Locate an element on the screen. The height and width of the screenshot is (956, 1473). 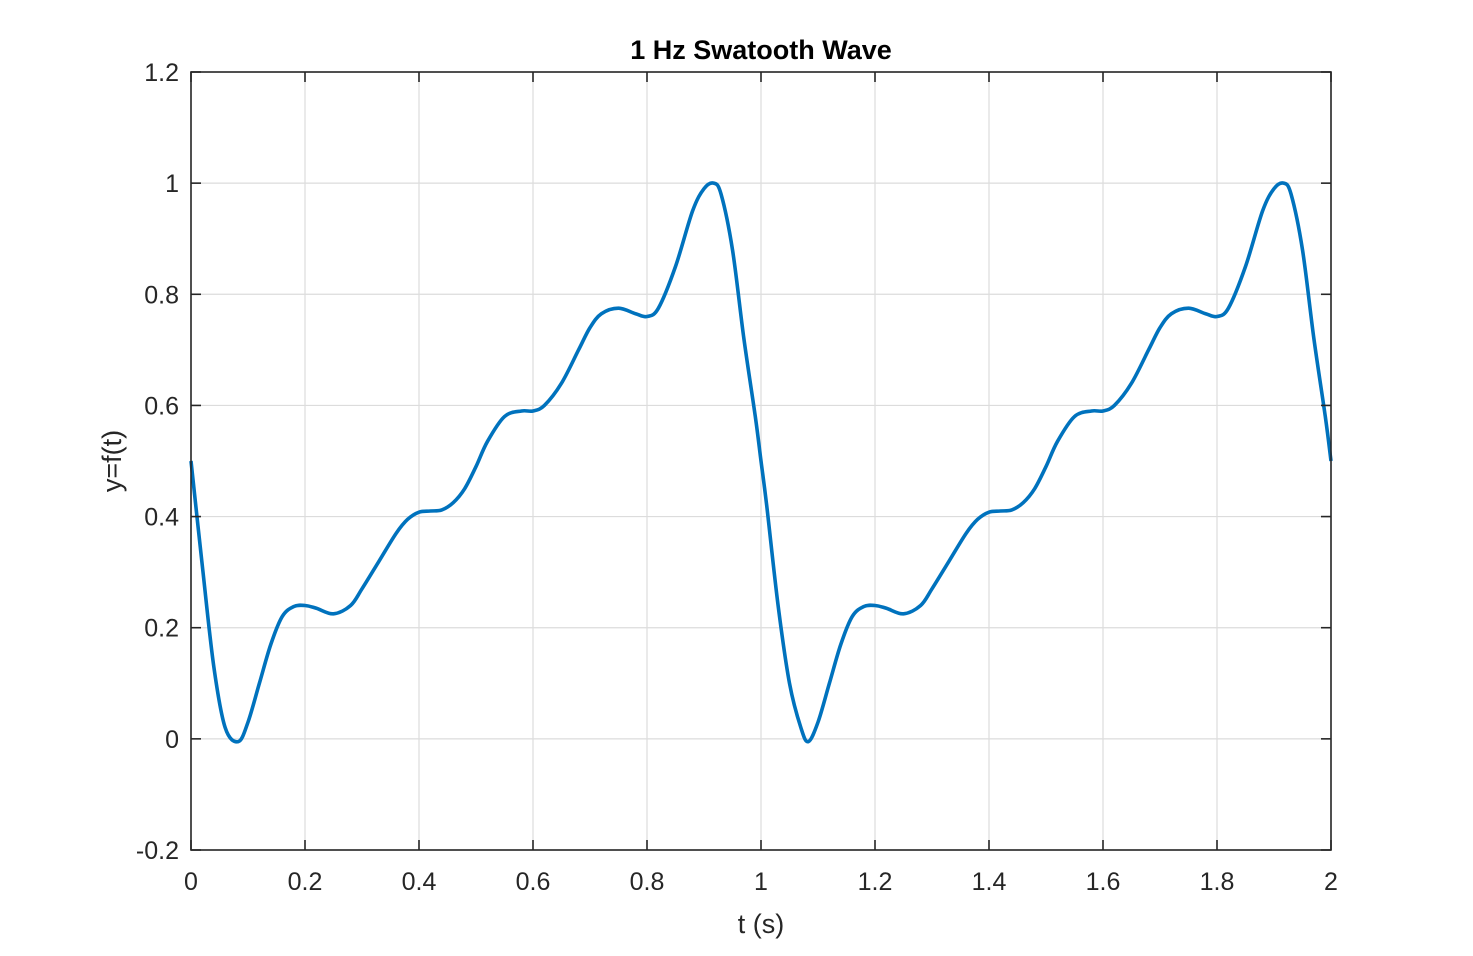
x-tick-label: 0.4 is located at coordinates (419, 882).